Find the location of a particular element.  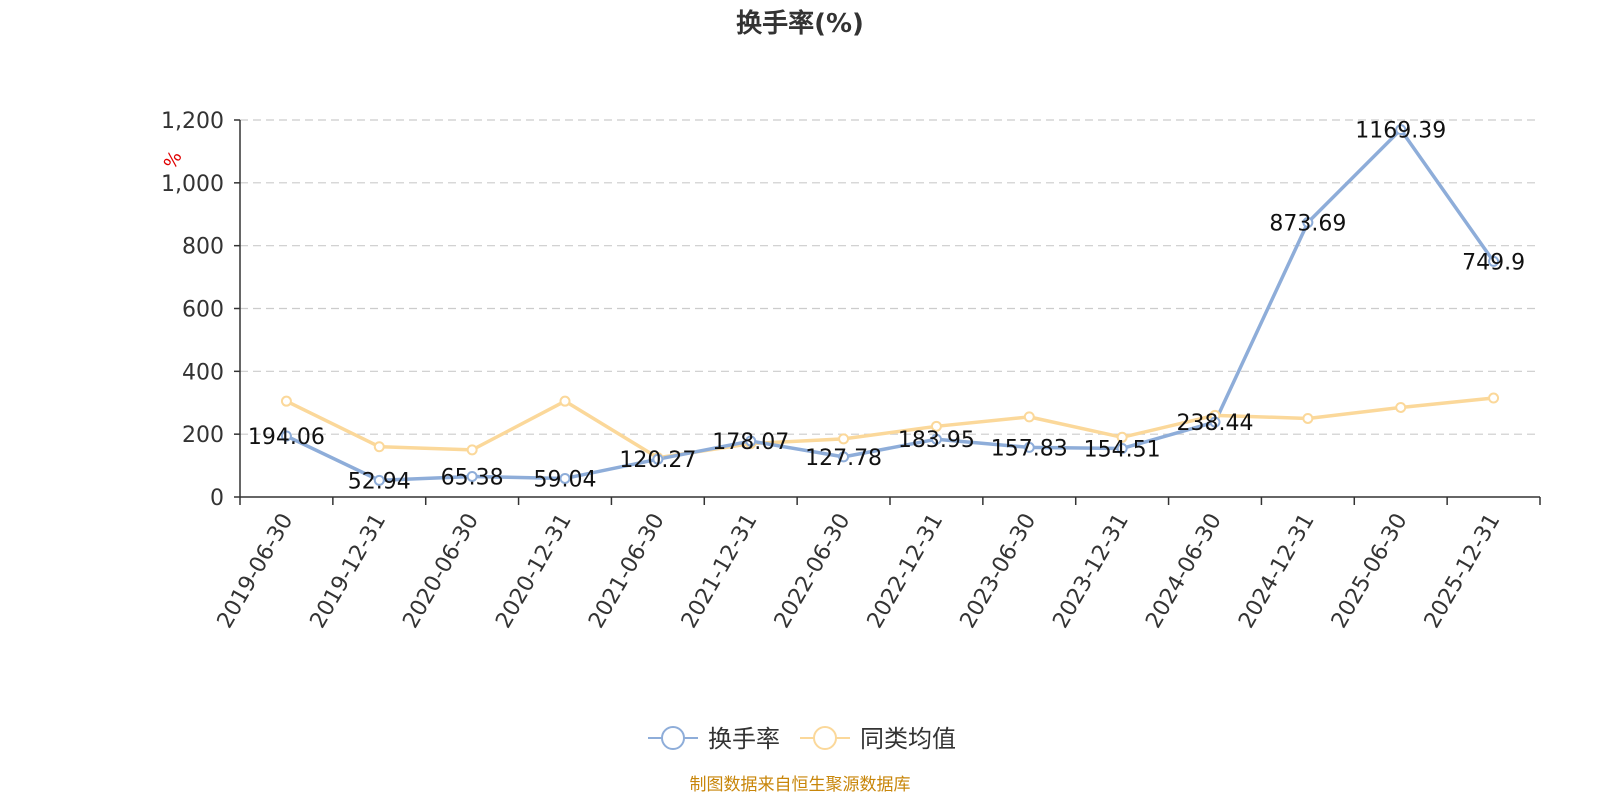

data-label: 194.06 is located at coordinates (286, 437).